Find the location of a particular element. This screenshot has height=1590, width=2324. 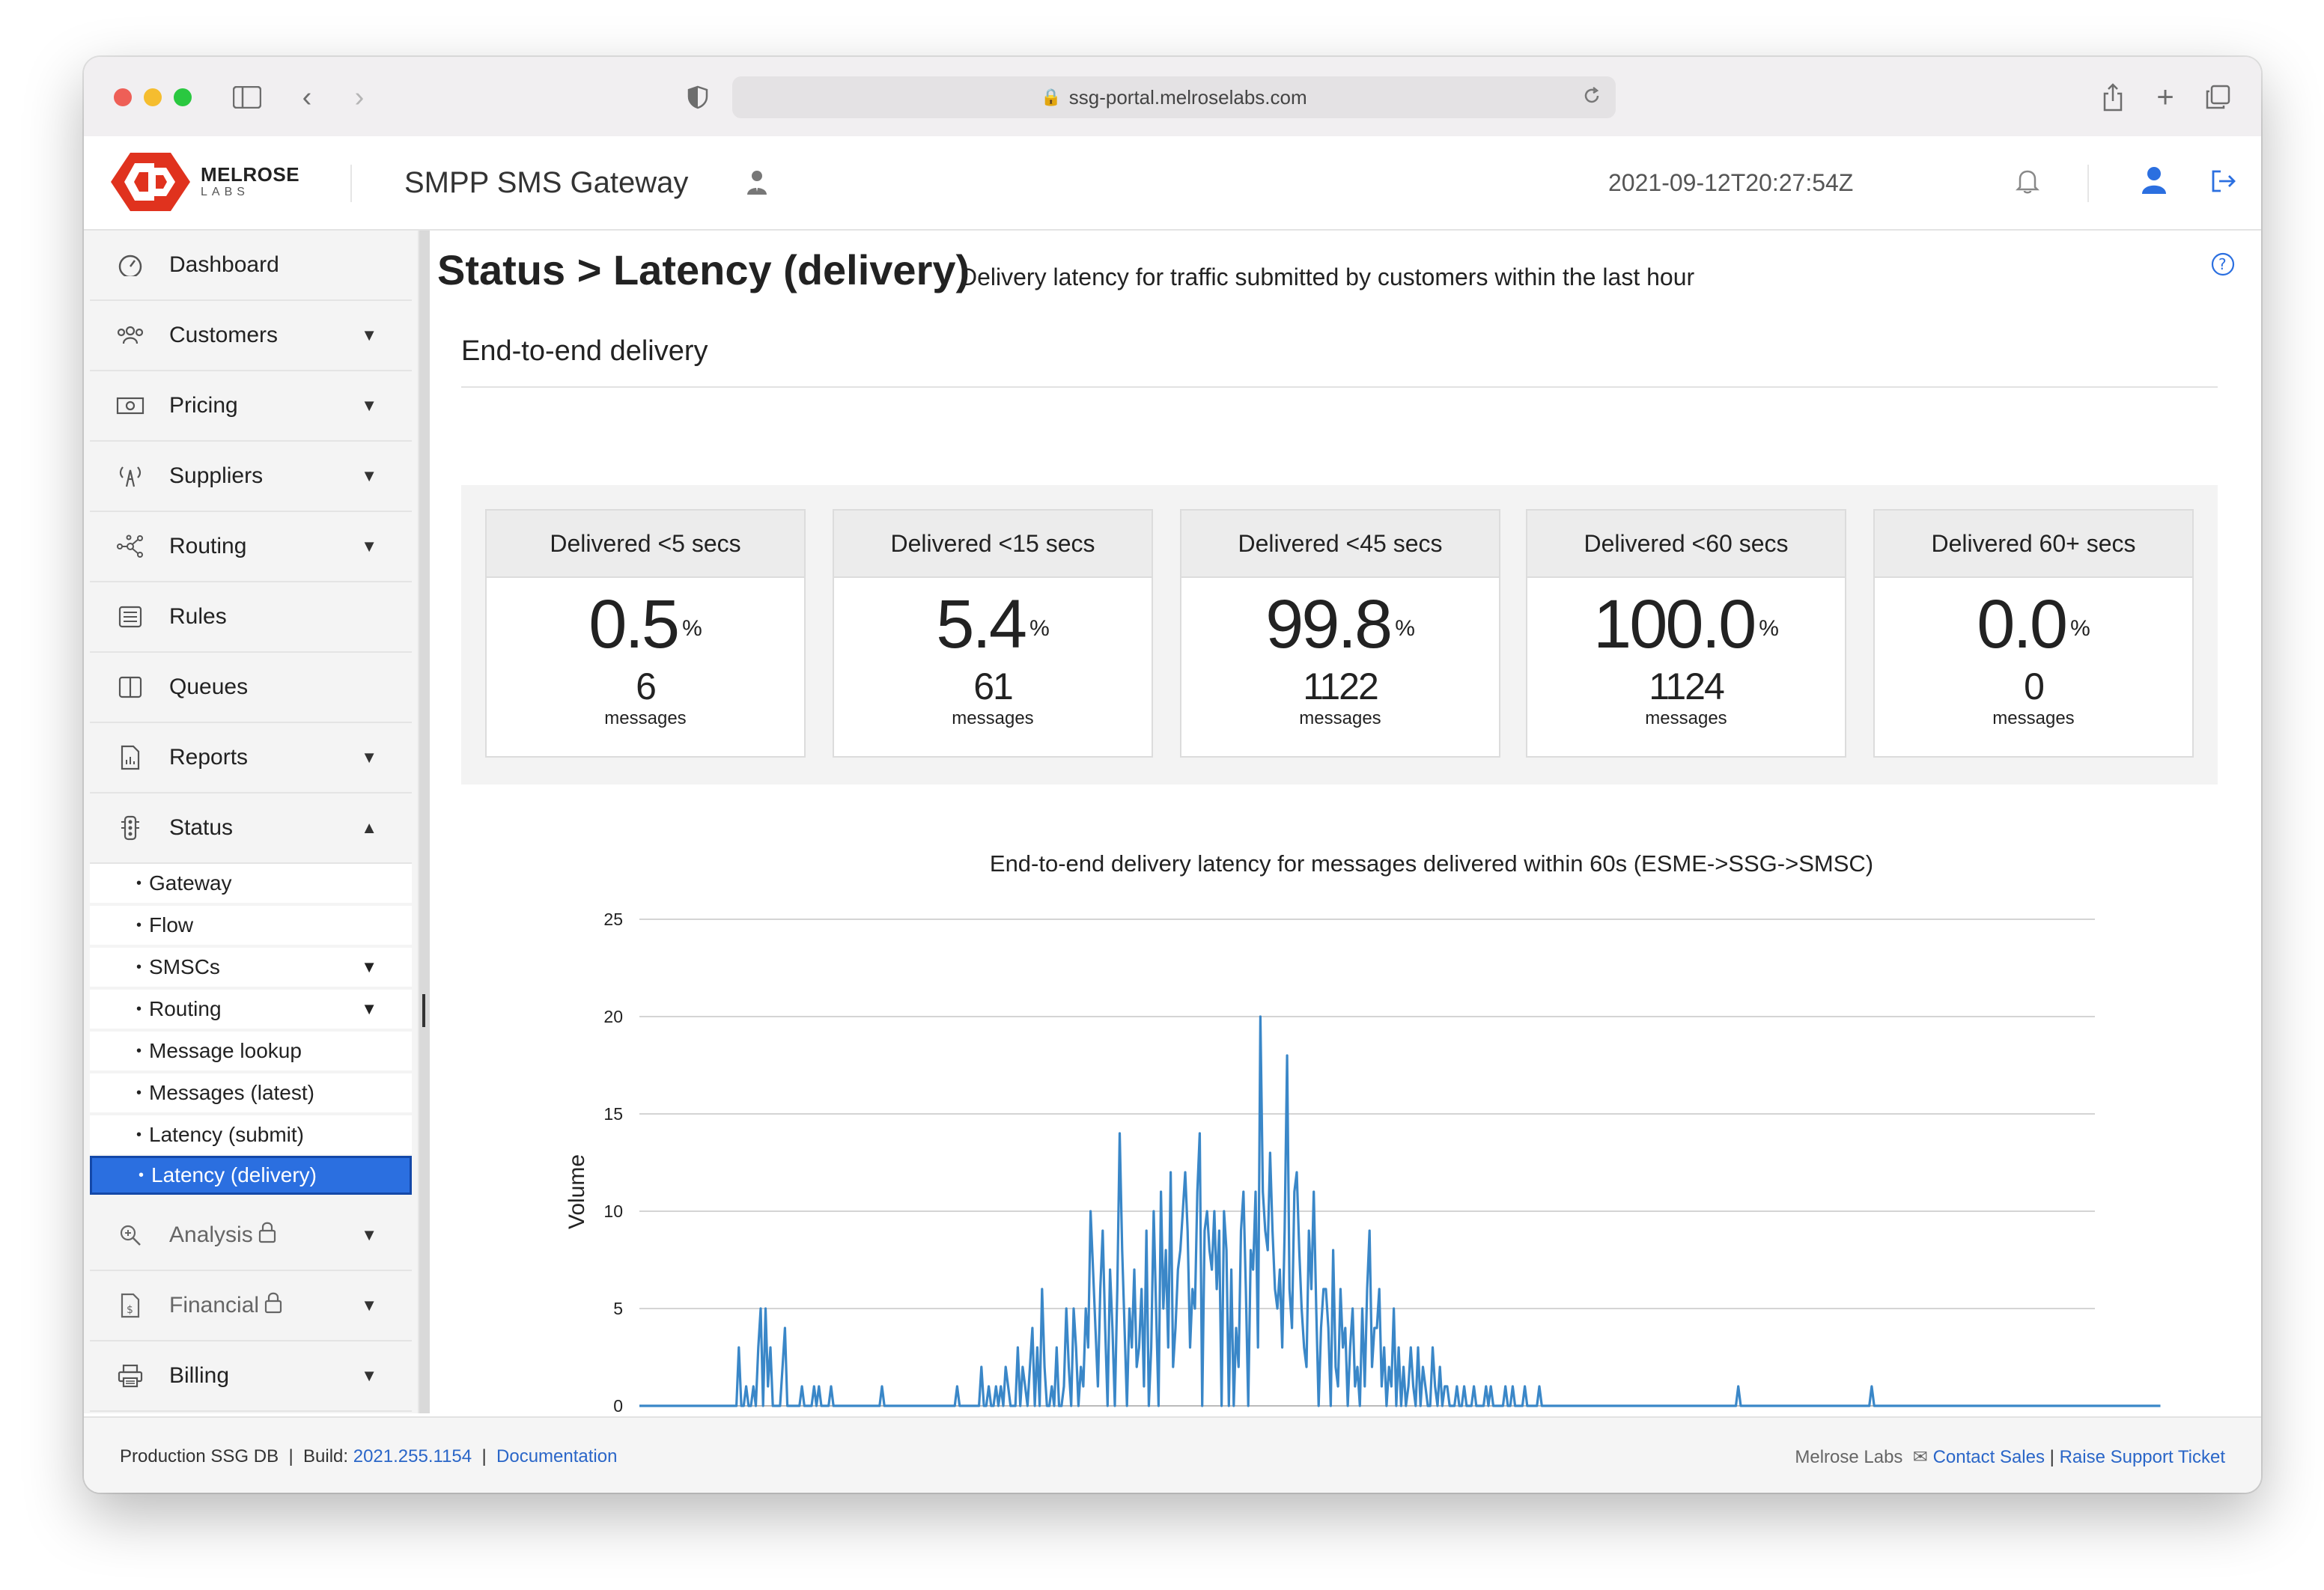

footer-db: Production SSG DB is located at coordinates (199, 1456).